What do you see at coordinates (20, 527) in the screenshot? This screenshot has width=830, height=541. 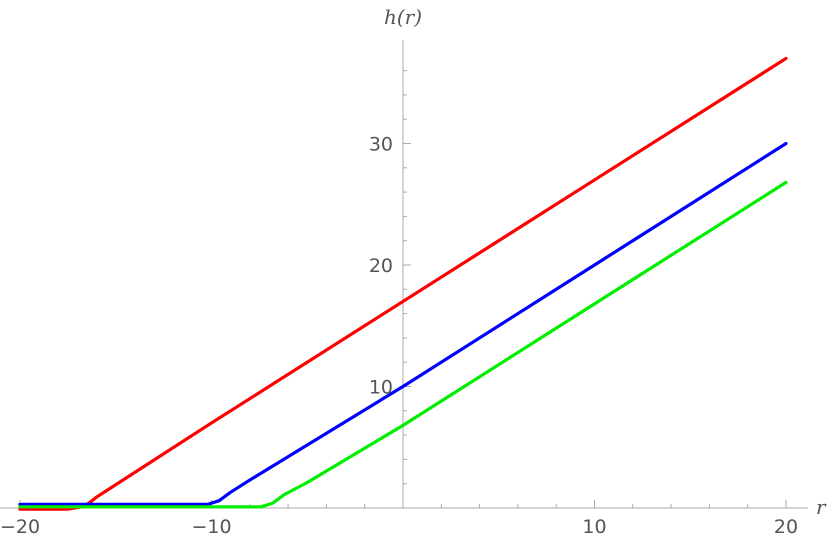 I see `x-tick-label: −20` at bounding box center [20, 527].